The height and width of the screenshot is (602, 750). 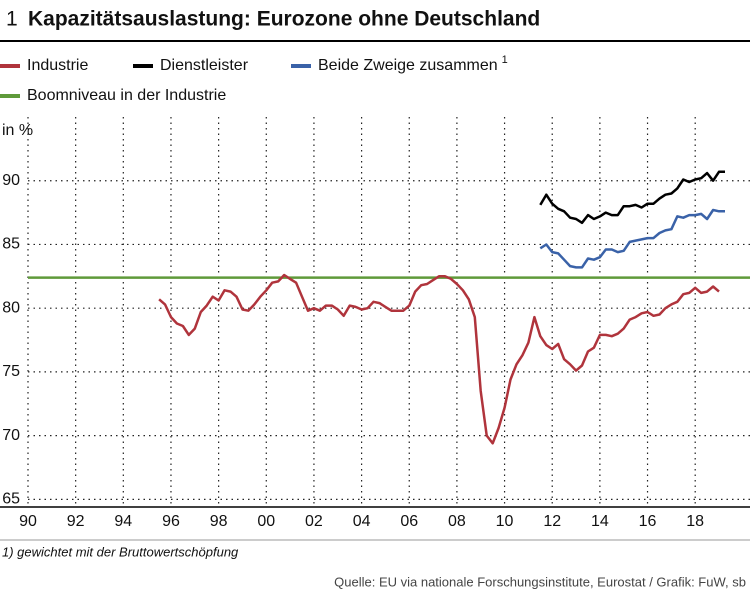 What do you see at coordinates (11, 307) in the screenshot?
I see `y-tick-label: 80` at bounding box center [11, 307].